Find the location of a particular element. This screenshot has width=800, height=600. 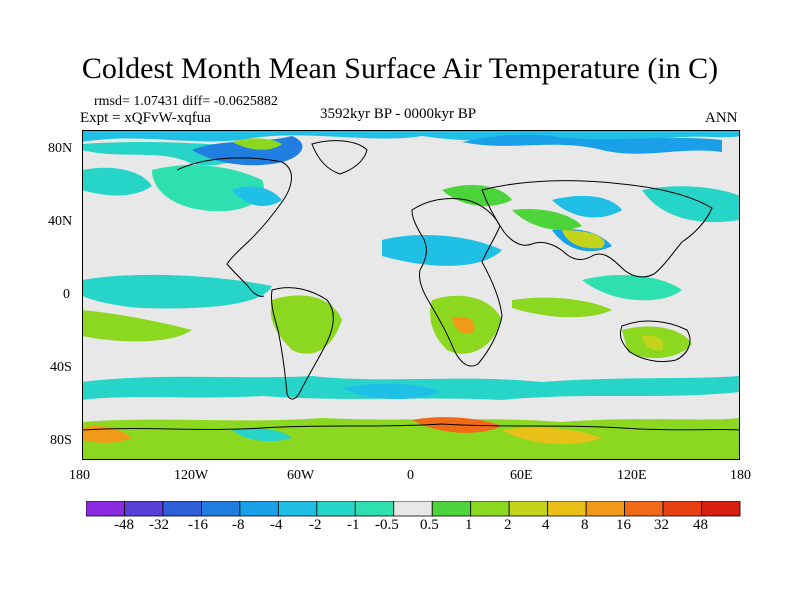

lon-label-180w: 180 is located at coordinates (79, 475).